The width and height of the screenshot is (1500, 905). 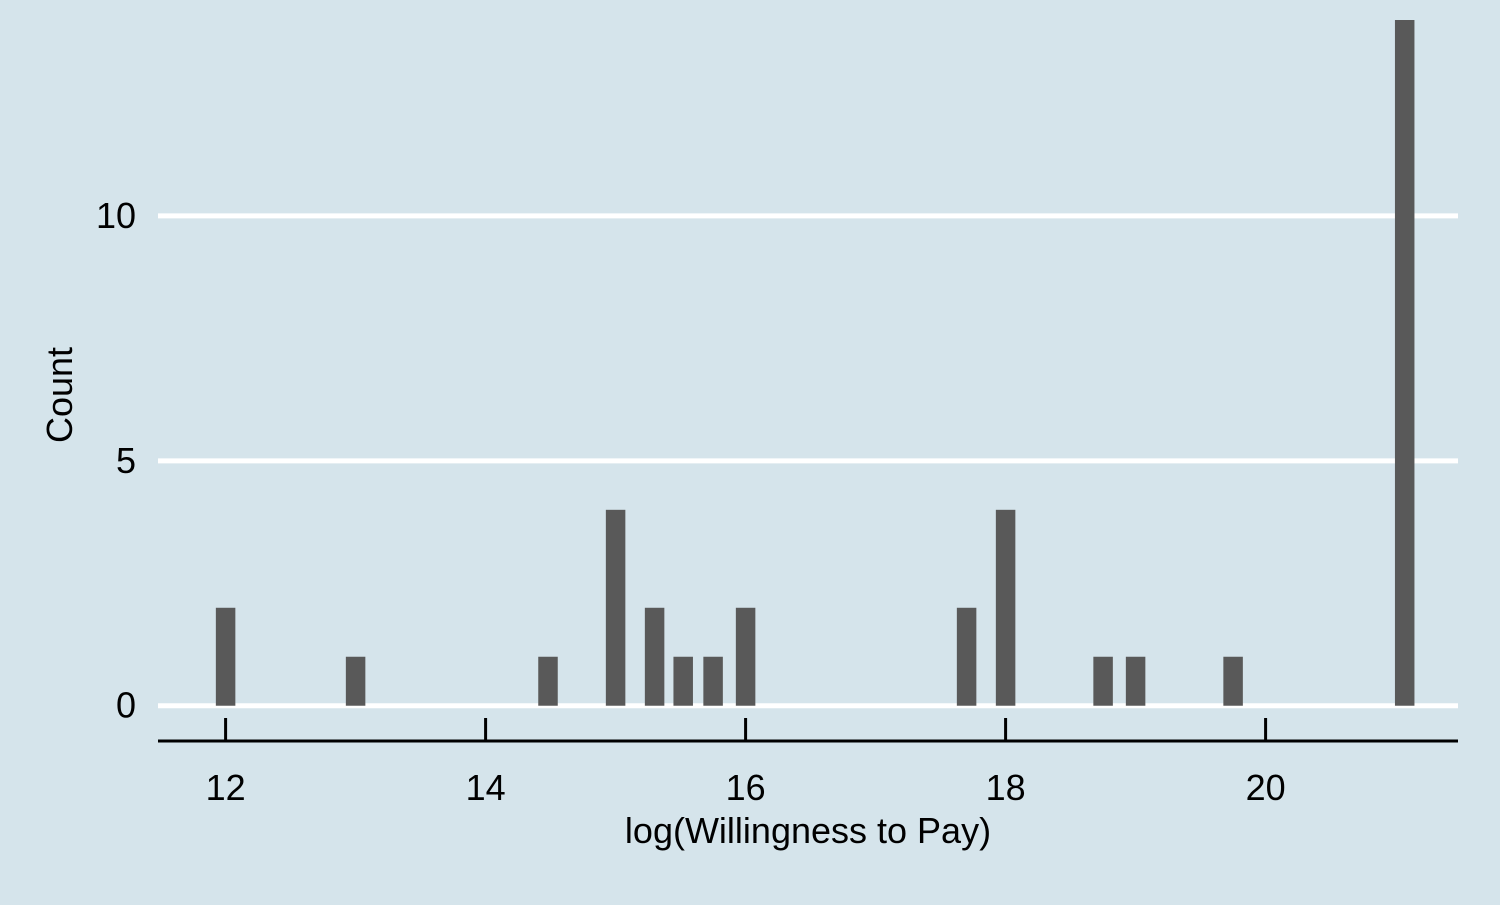 I want to click on y-tick-label: 0, so click(x=126, y=705).